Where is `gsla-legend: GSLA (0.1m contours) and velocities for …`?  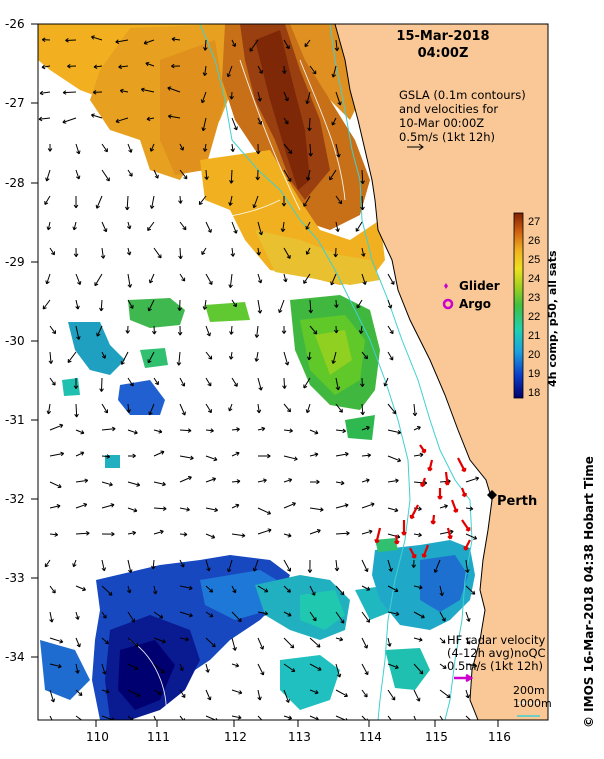 gsla-legend: GSLA (0.1m contours) and velocities for … is located at coordinates (462, 116).